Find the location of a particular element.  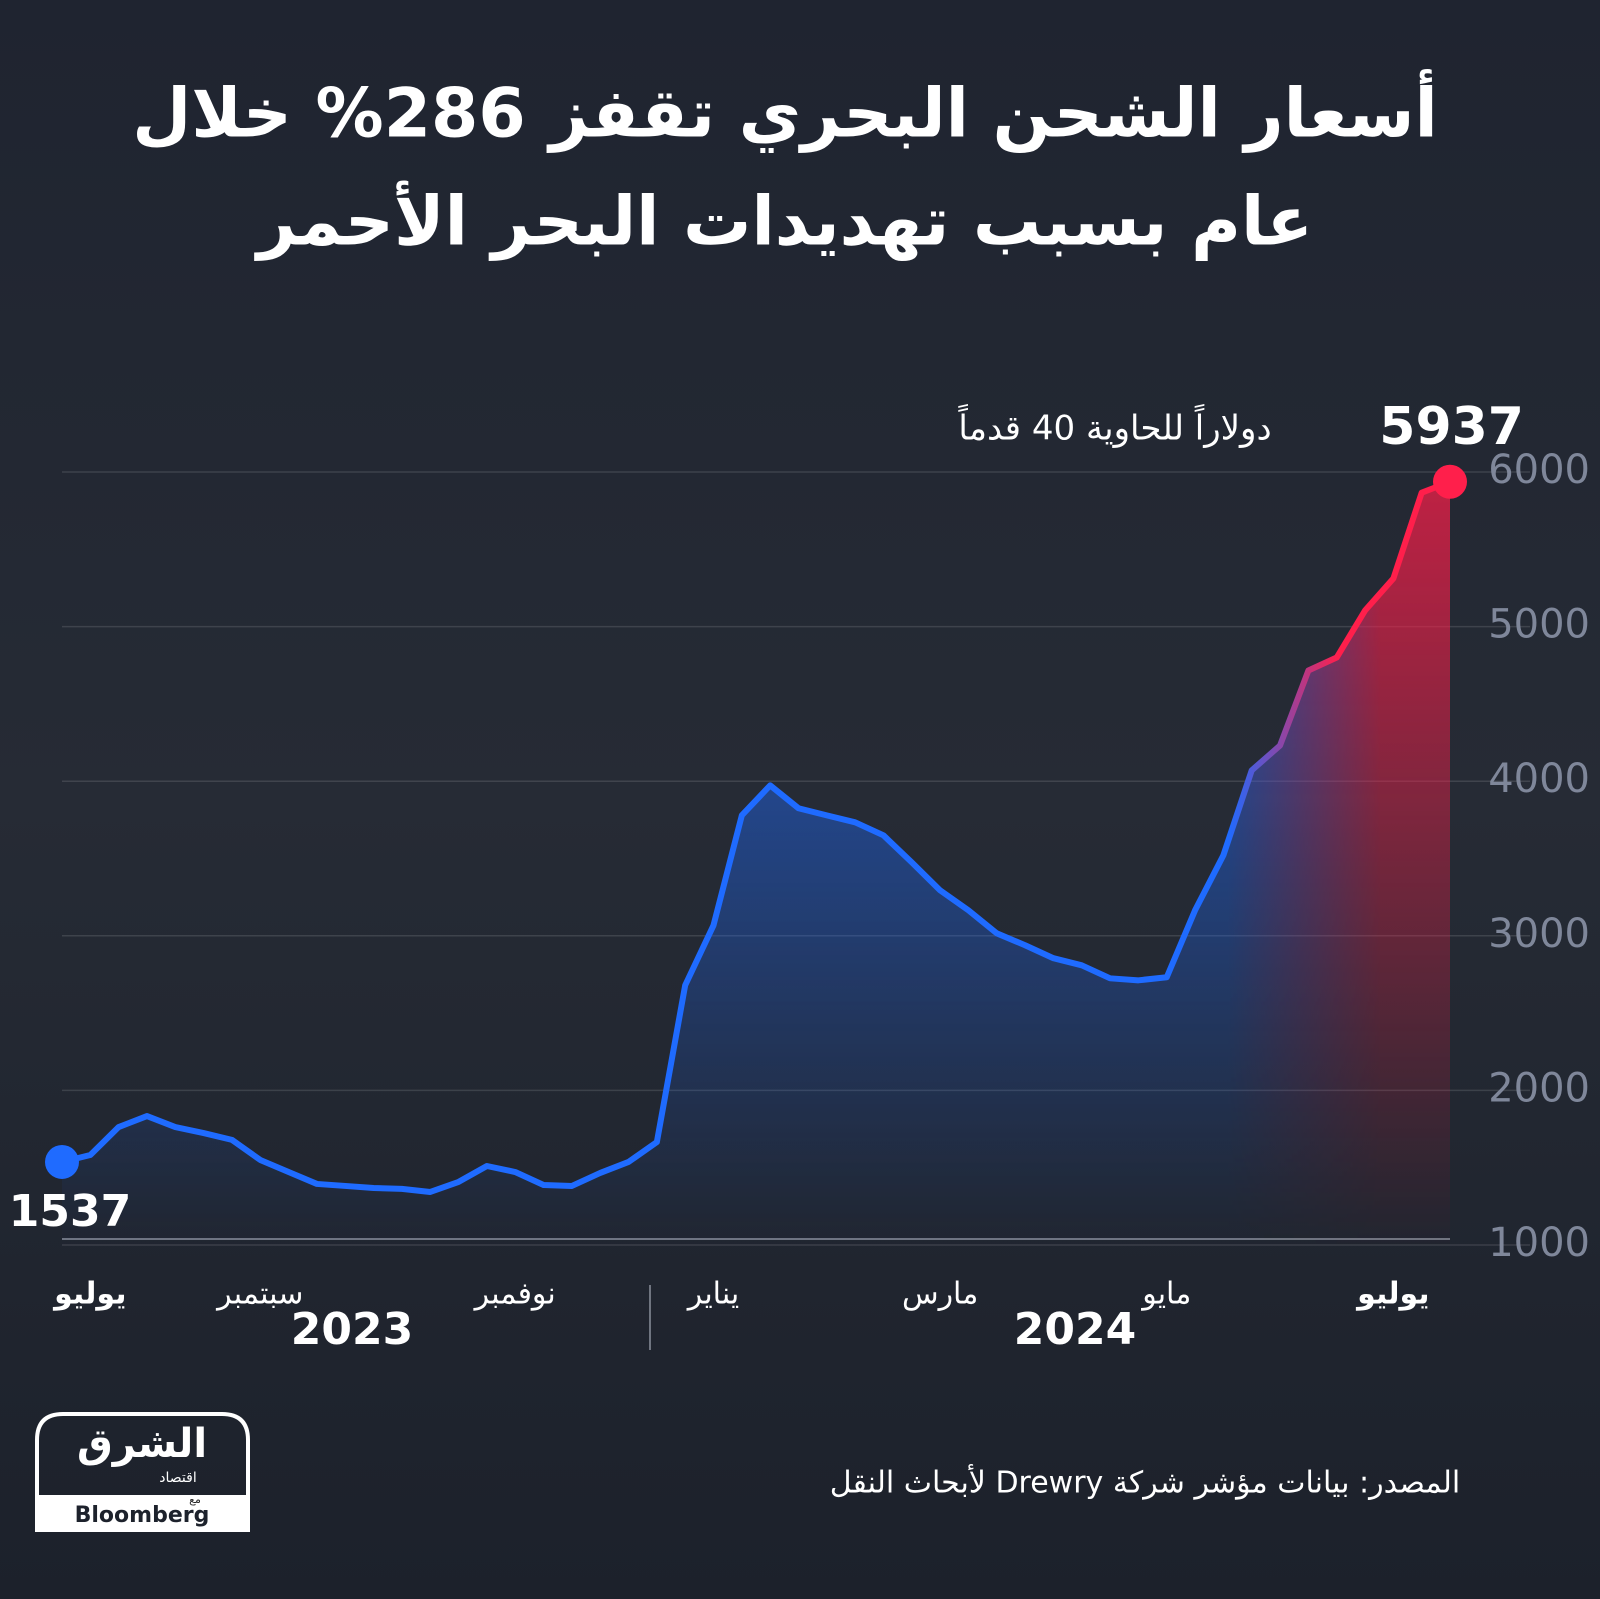

logo-band is located at coordinates (142, 1512).